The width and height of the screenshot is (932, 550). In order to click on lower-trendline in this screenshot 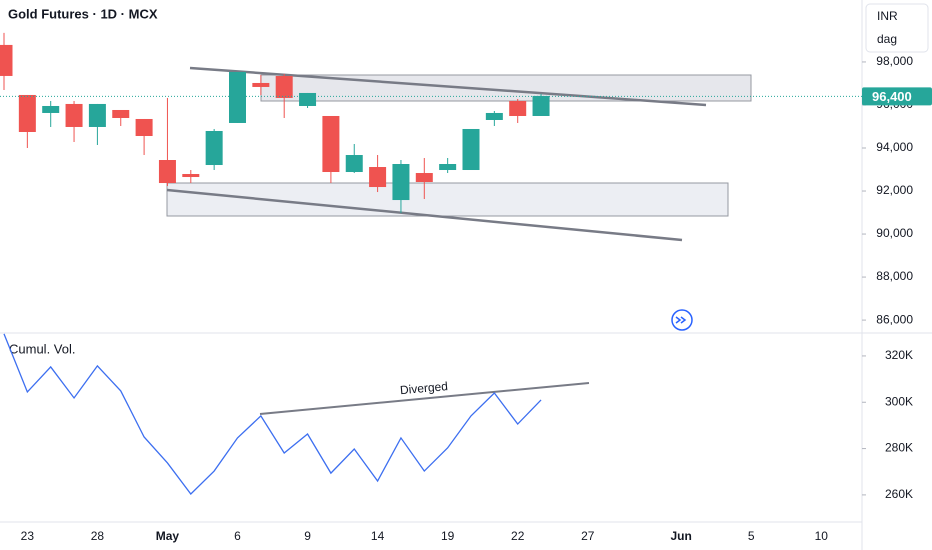, I will do `click(424, 215)`.